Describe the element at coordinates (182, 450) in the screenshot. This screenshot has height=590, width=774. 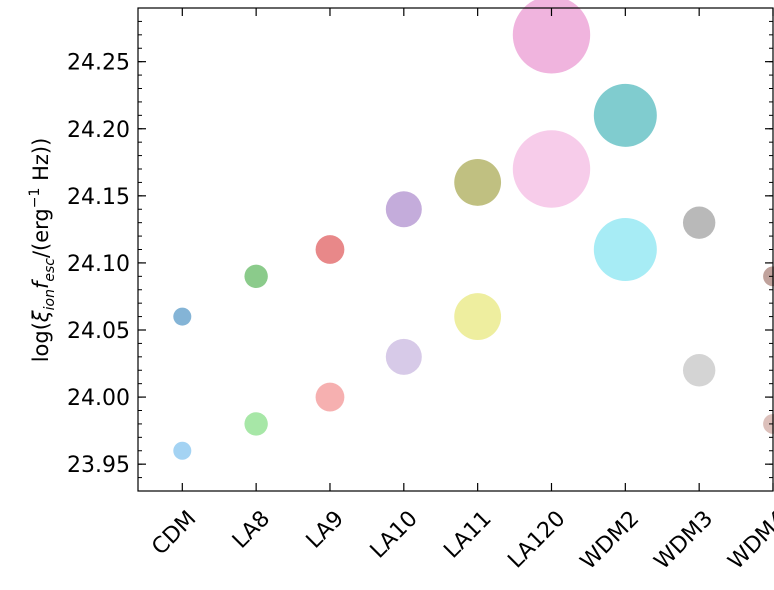
I see `data-point-s2-cdm` at that location.